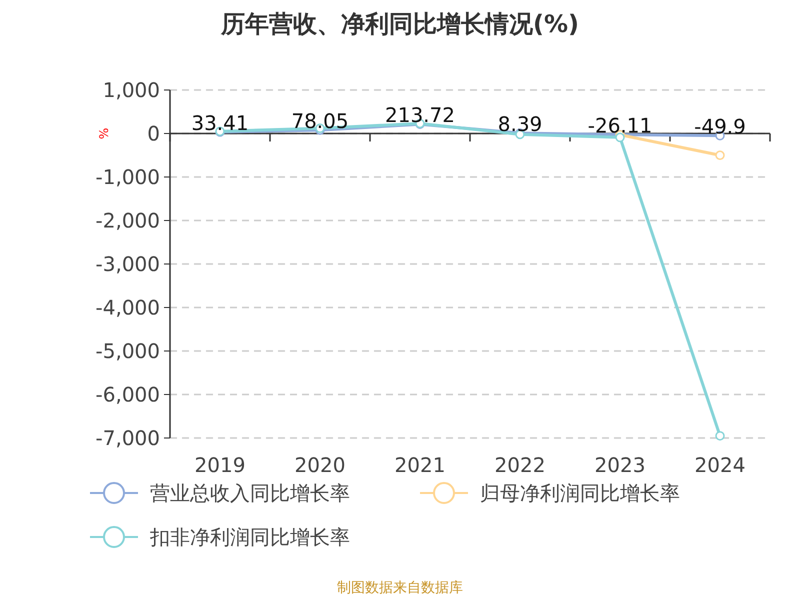 The height and width of the screenshot is (600, 800). What do you see at coordinates (220, 123) in the screenshot?
I see `data-label: 33.41` at bounding box center [220, 123].